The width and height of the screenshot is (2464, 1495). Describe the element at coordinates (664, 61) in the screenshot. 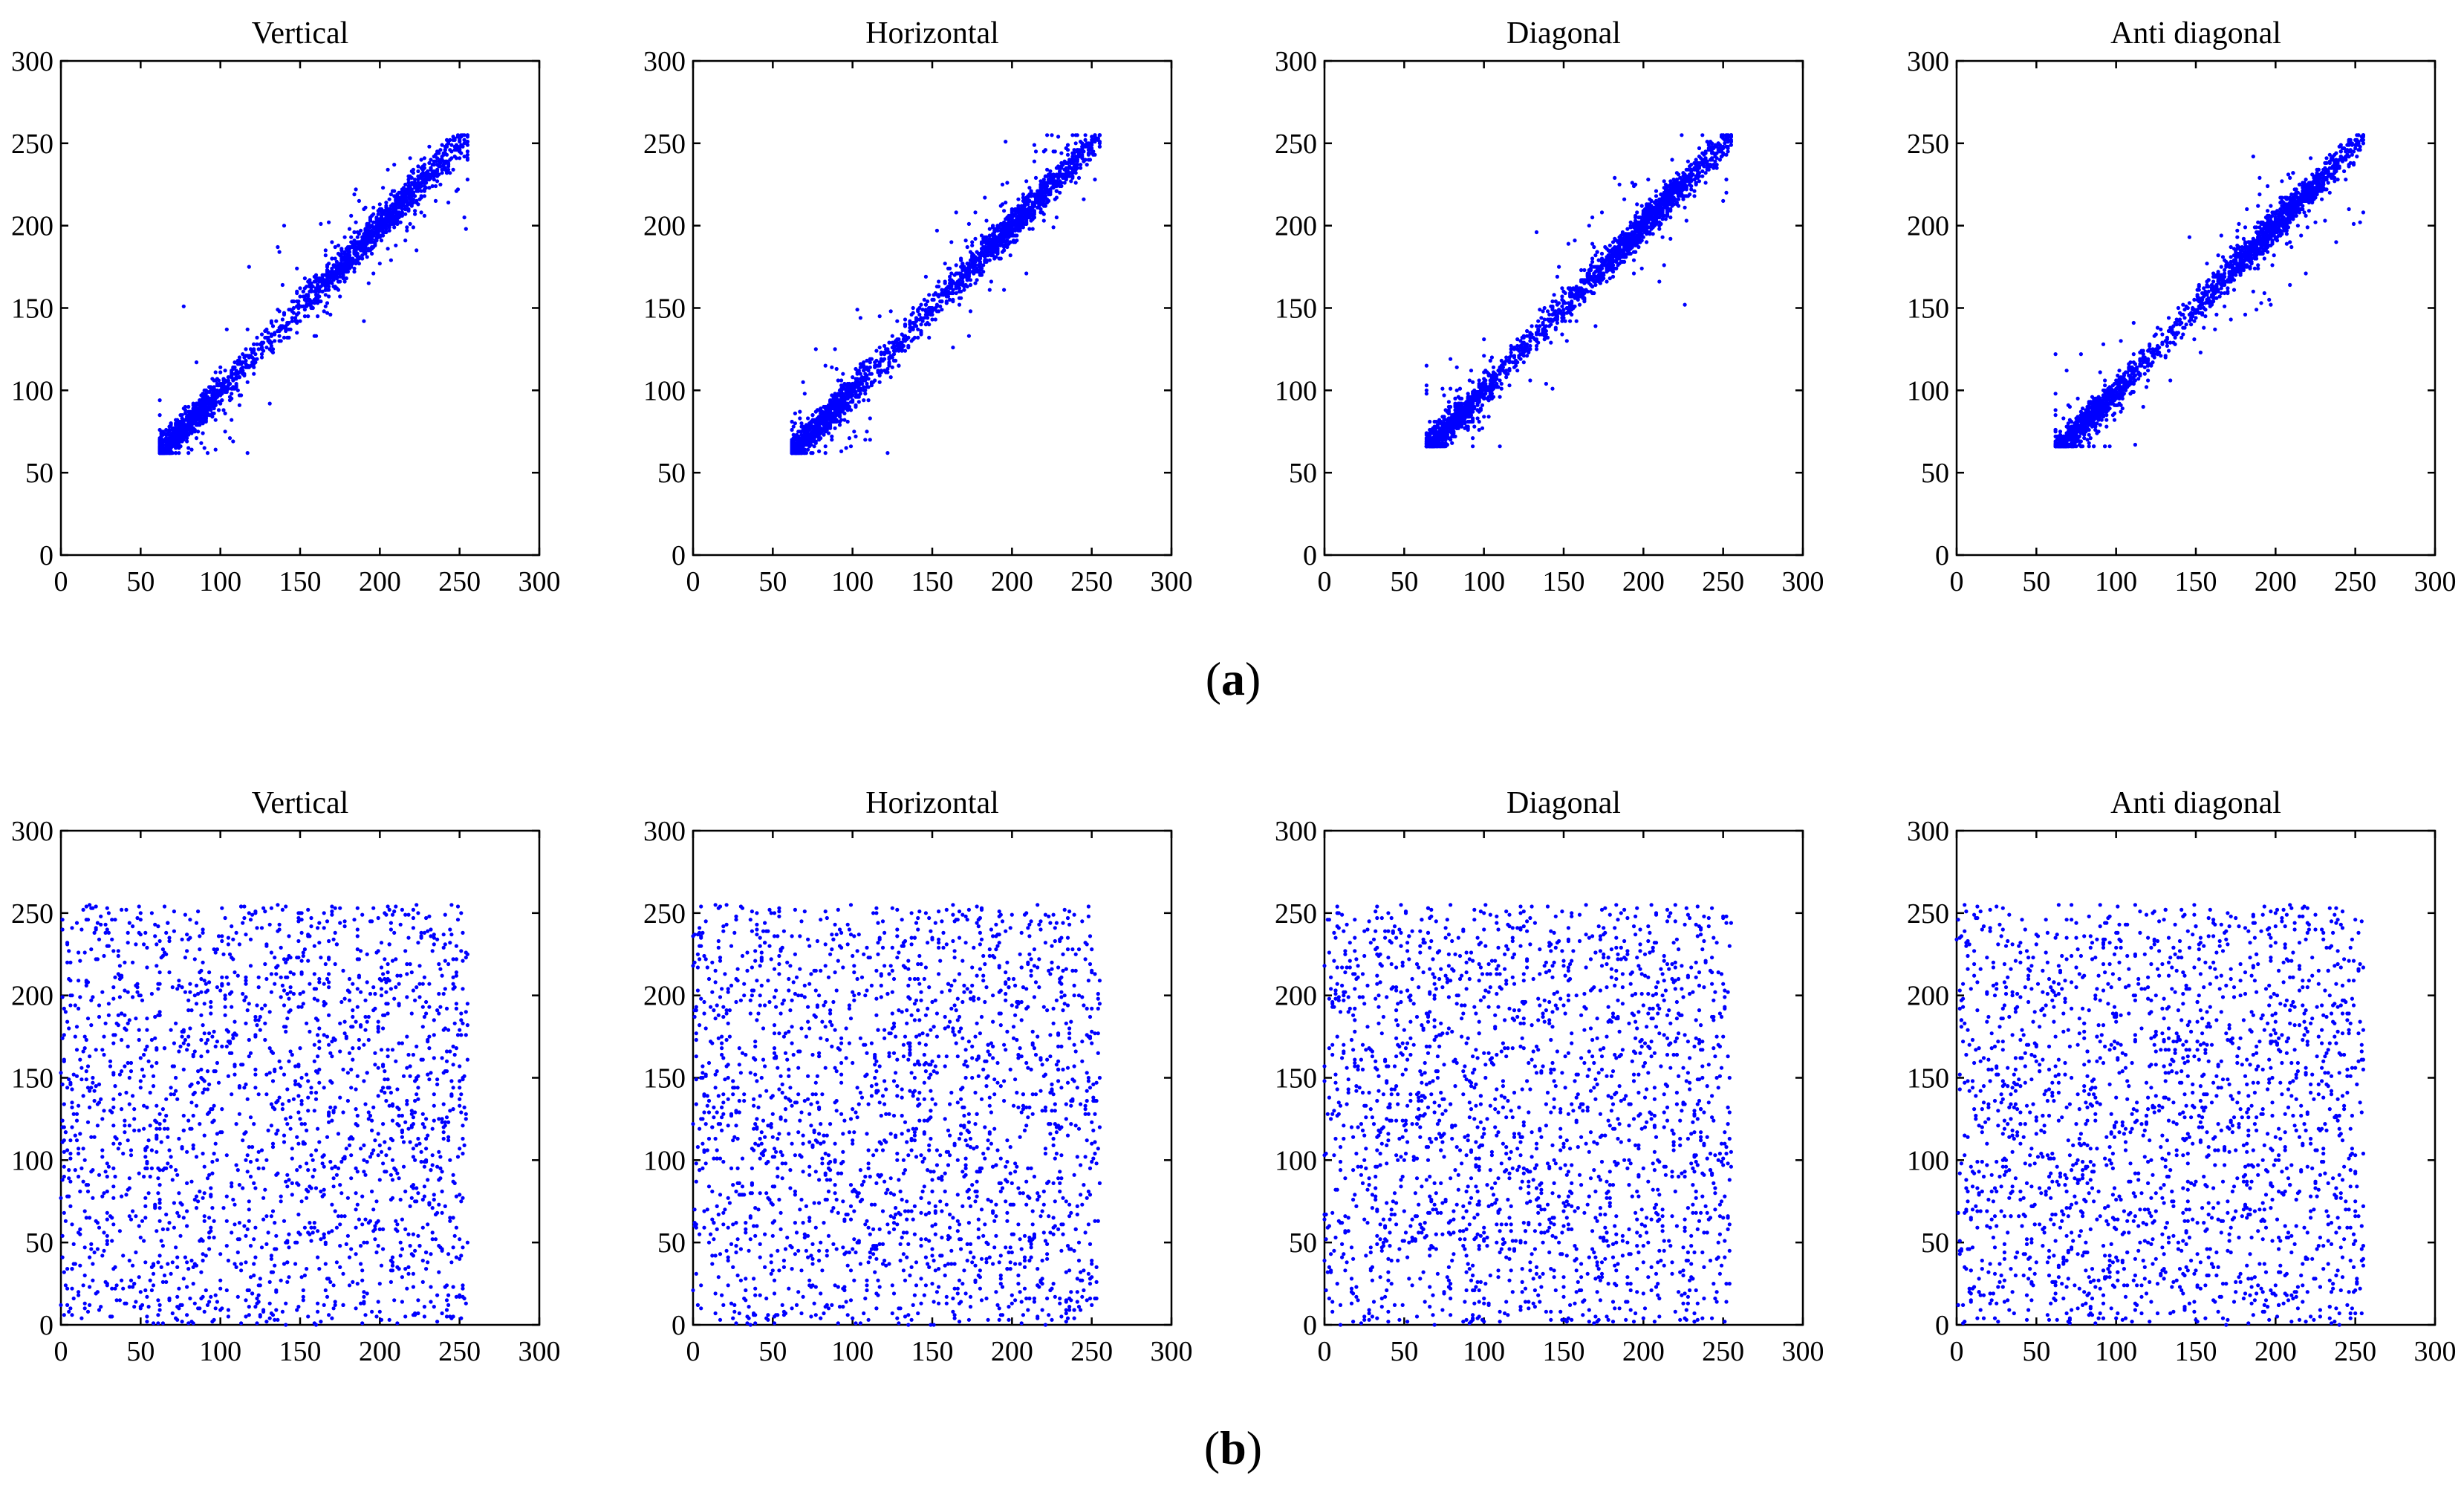

I see `panel-a-2-ytick-label-300: 300` at that location.